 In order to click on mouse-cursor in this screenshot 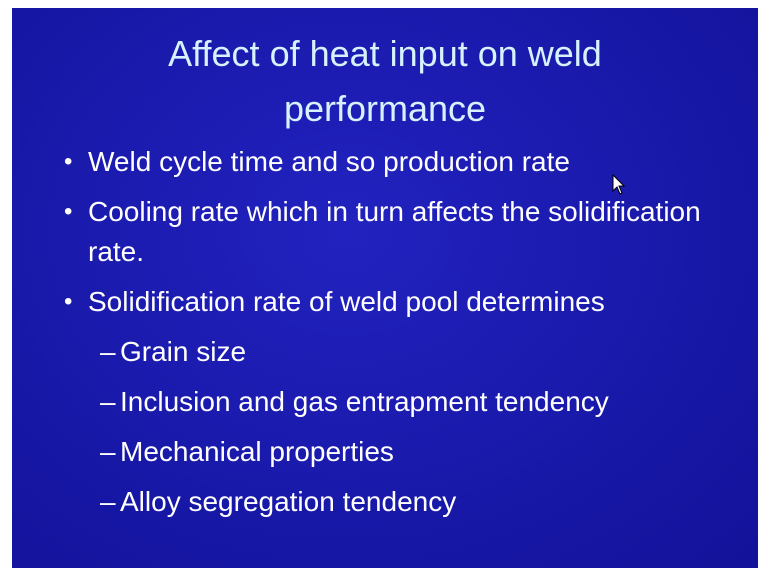, I will do `click(619, 184)`.